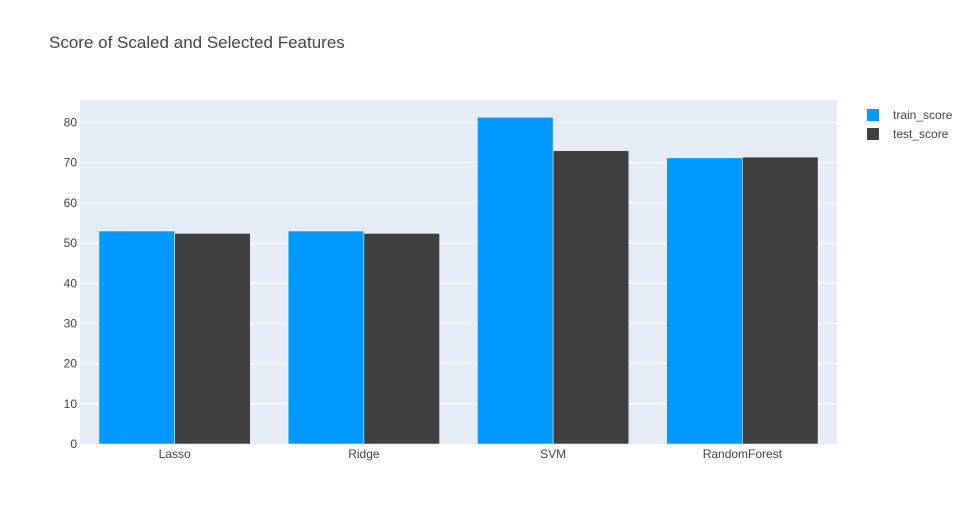  I want to click on y-tick-label: 0, so click(73, 444).